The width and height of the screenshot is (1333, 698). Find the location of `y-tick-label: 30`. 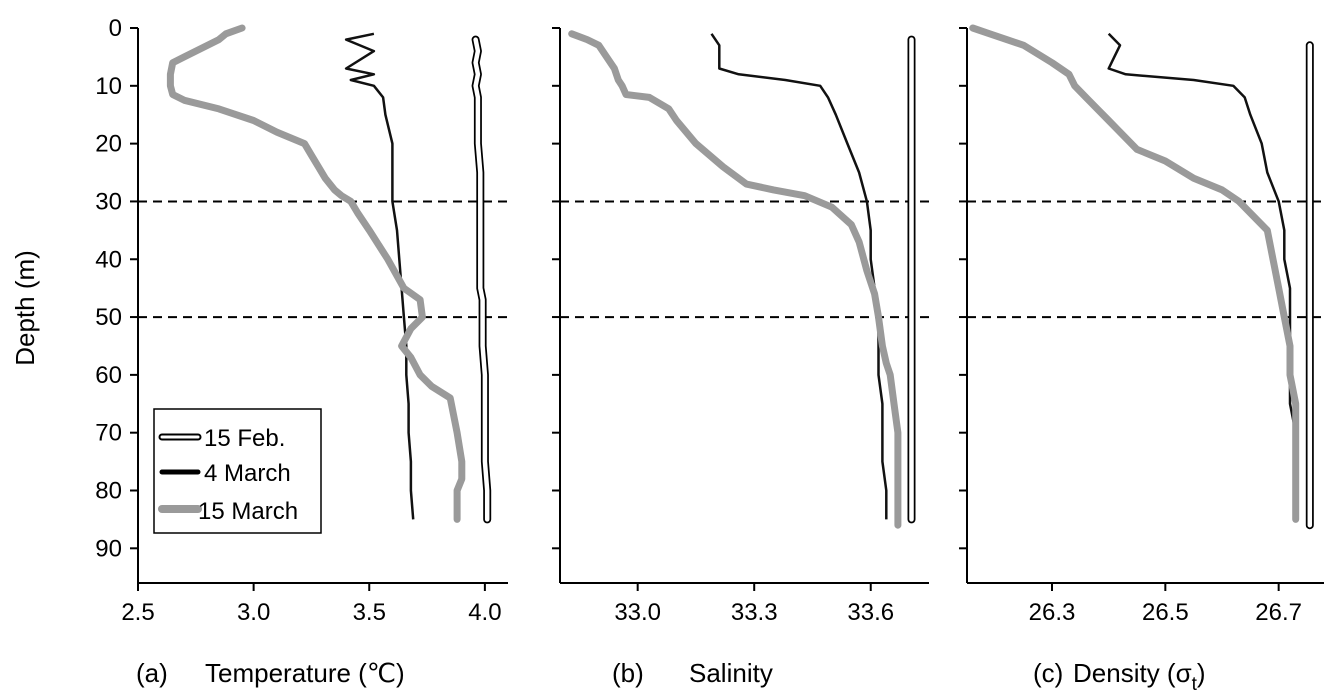

y-tick-label: 30 is located at coordinates (108, 201).